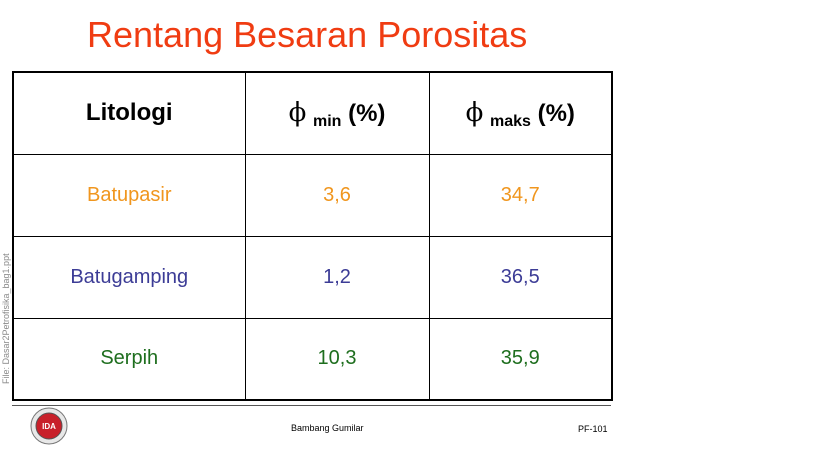 The height and width of the screenshot is (460, 819). I want to click on table-row: Batupasir 3,6 34,7, so click(312, 195).